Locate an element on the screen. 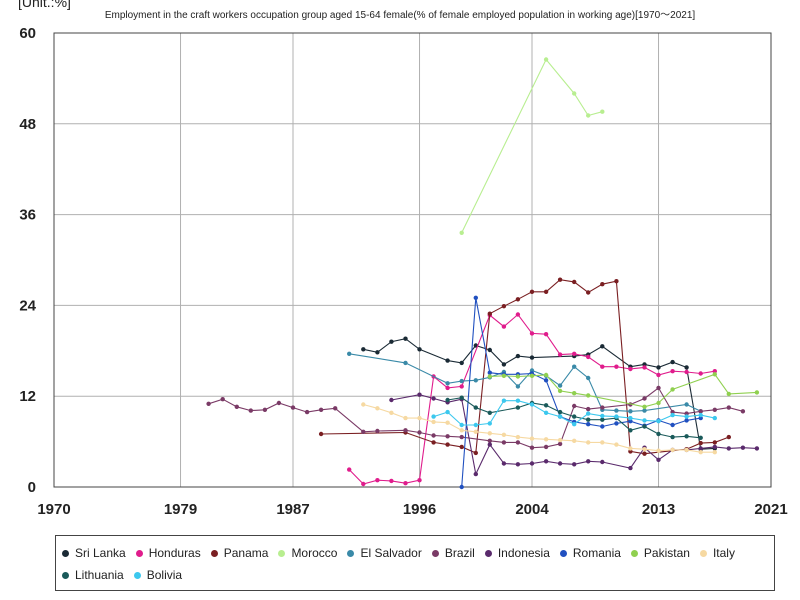 The width and height of the screenshot is (800, 600). legend-item: Lithuania is located at coordinates (93, 575).